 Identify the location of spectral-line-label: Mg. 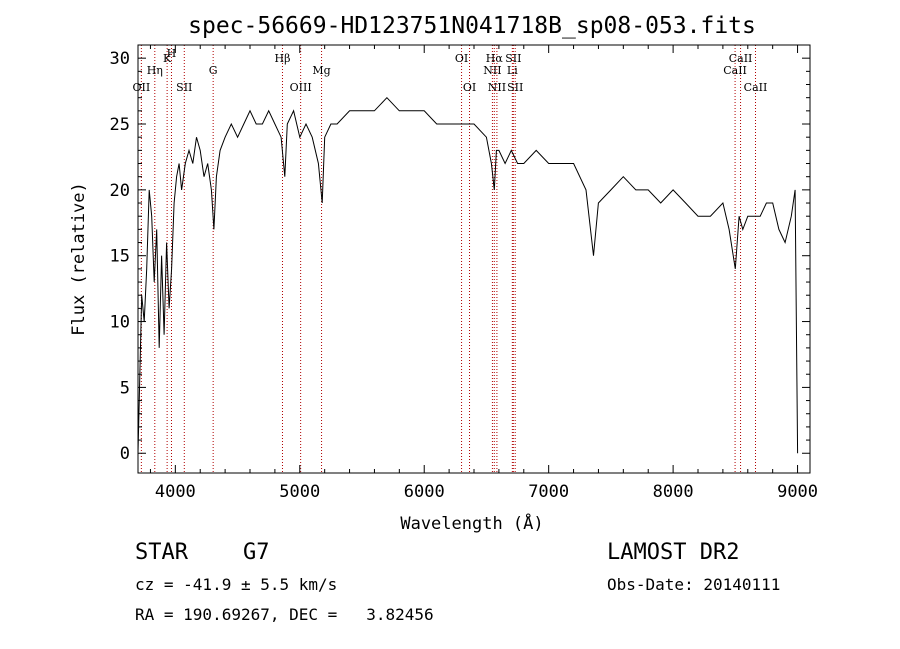
(321, 70).